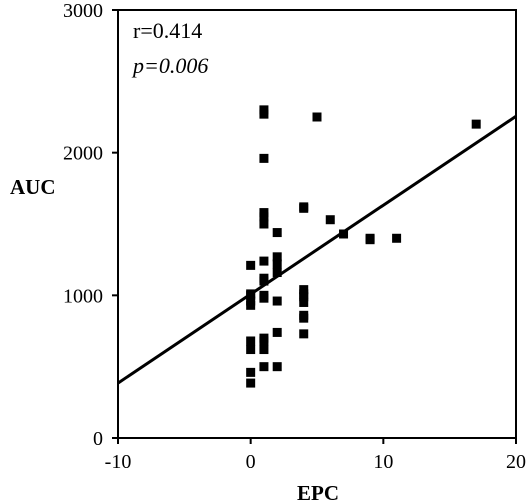  What do you see at coordinates (83, 154) in the screenshot?
I see `y-tick-label: 2000` at bounding box center [83, 154].